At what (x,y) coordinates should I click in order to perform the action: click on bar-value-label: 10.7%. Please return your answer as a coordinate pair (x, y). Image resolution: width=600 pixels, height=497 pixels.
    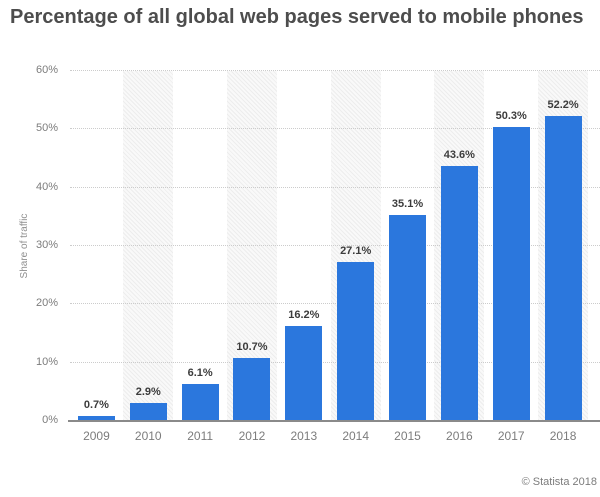
    Looking at the image, I should click on (252, 346).